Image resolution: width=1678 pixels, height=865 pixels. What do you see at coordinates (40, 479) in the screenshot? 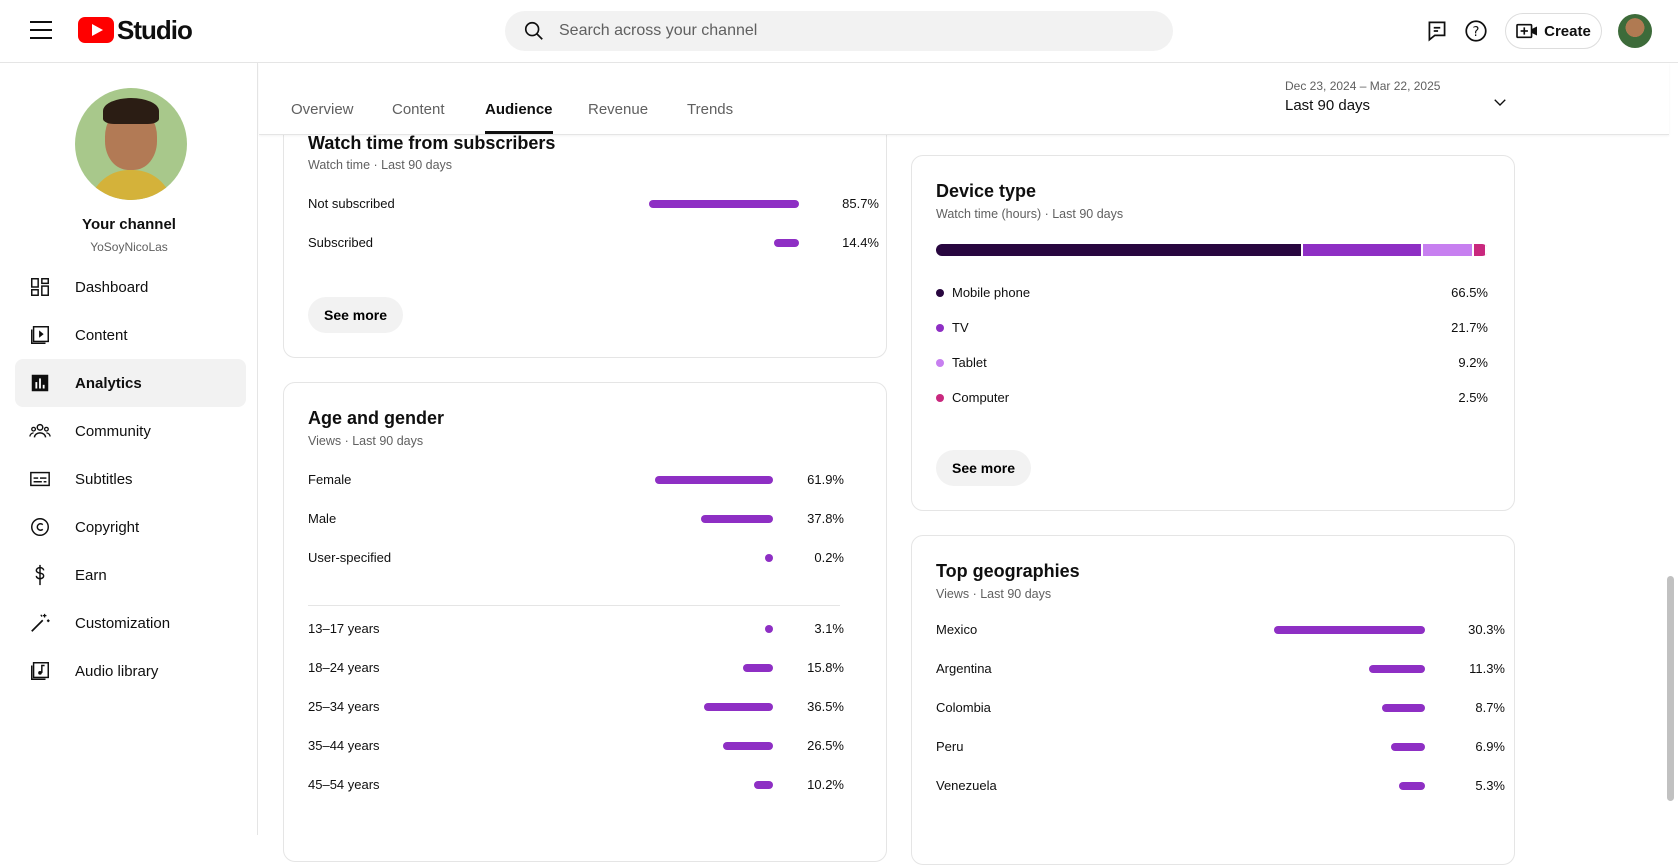
I see `subtitles-icon` at bounding box center [40, 479].